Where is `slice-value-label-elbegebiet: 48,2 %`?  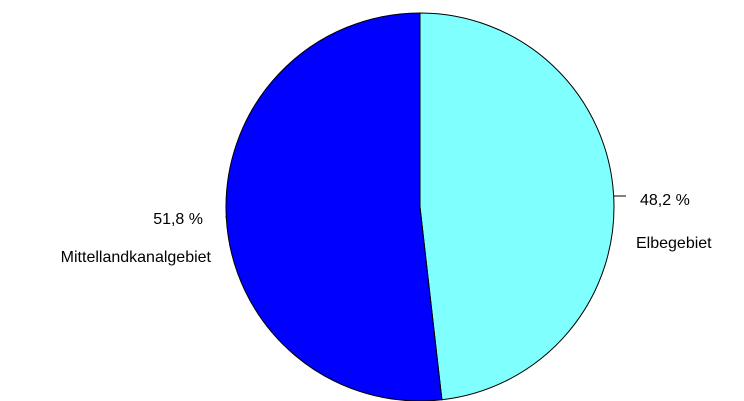 slice-value-label-elbegebiet: 48,2 % is located at coordinates (665, 200).